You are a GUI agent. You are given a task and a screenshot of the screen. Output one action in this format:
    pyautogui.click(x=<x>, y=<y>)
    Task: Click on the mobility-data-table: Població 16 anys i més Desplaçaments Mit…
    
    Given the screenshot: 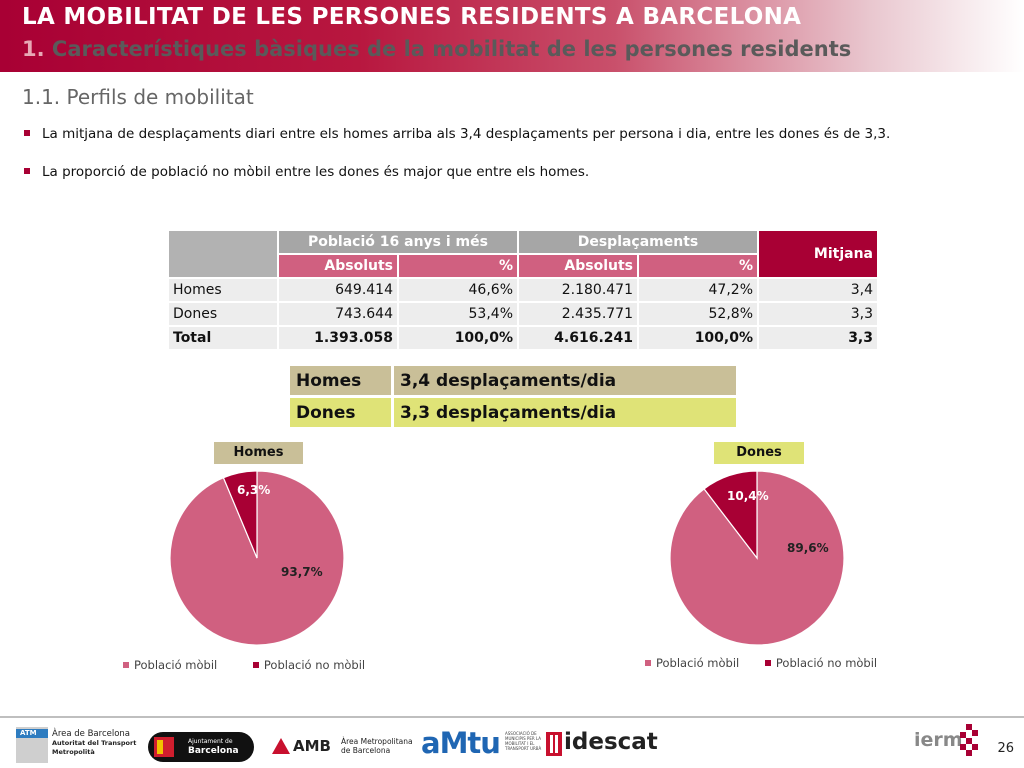 What is the action you would take?
    pyautogui.click(x=523, y=290)
    